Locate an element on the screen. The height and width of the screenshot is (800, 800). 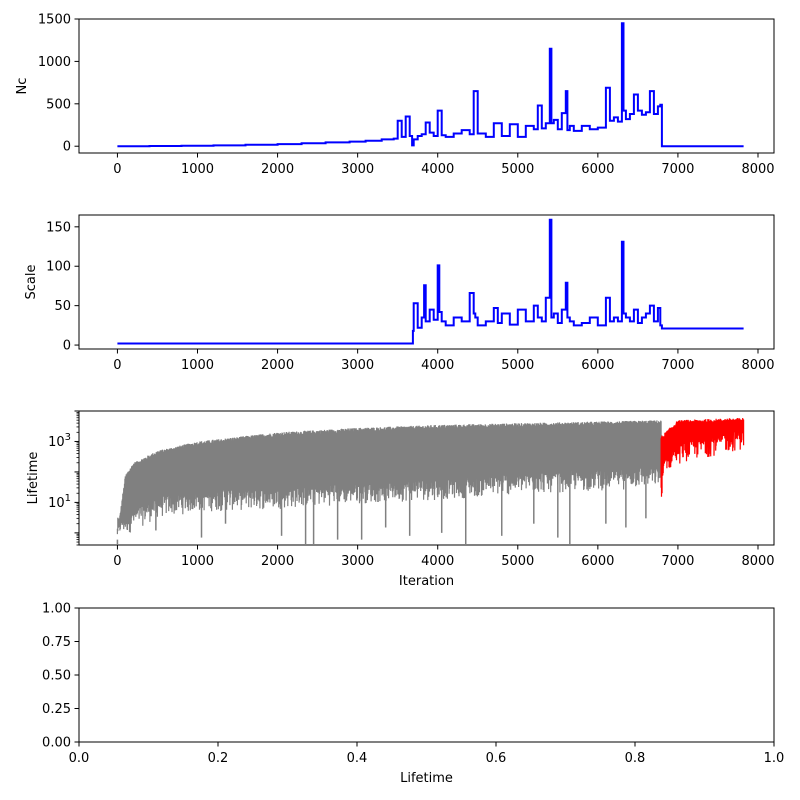
nc-series-line is located at coordinates (430, 85).